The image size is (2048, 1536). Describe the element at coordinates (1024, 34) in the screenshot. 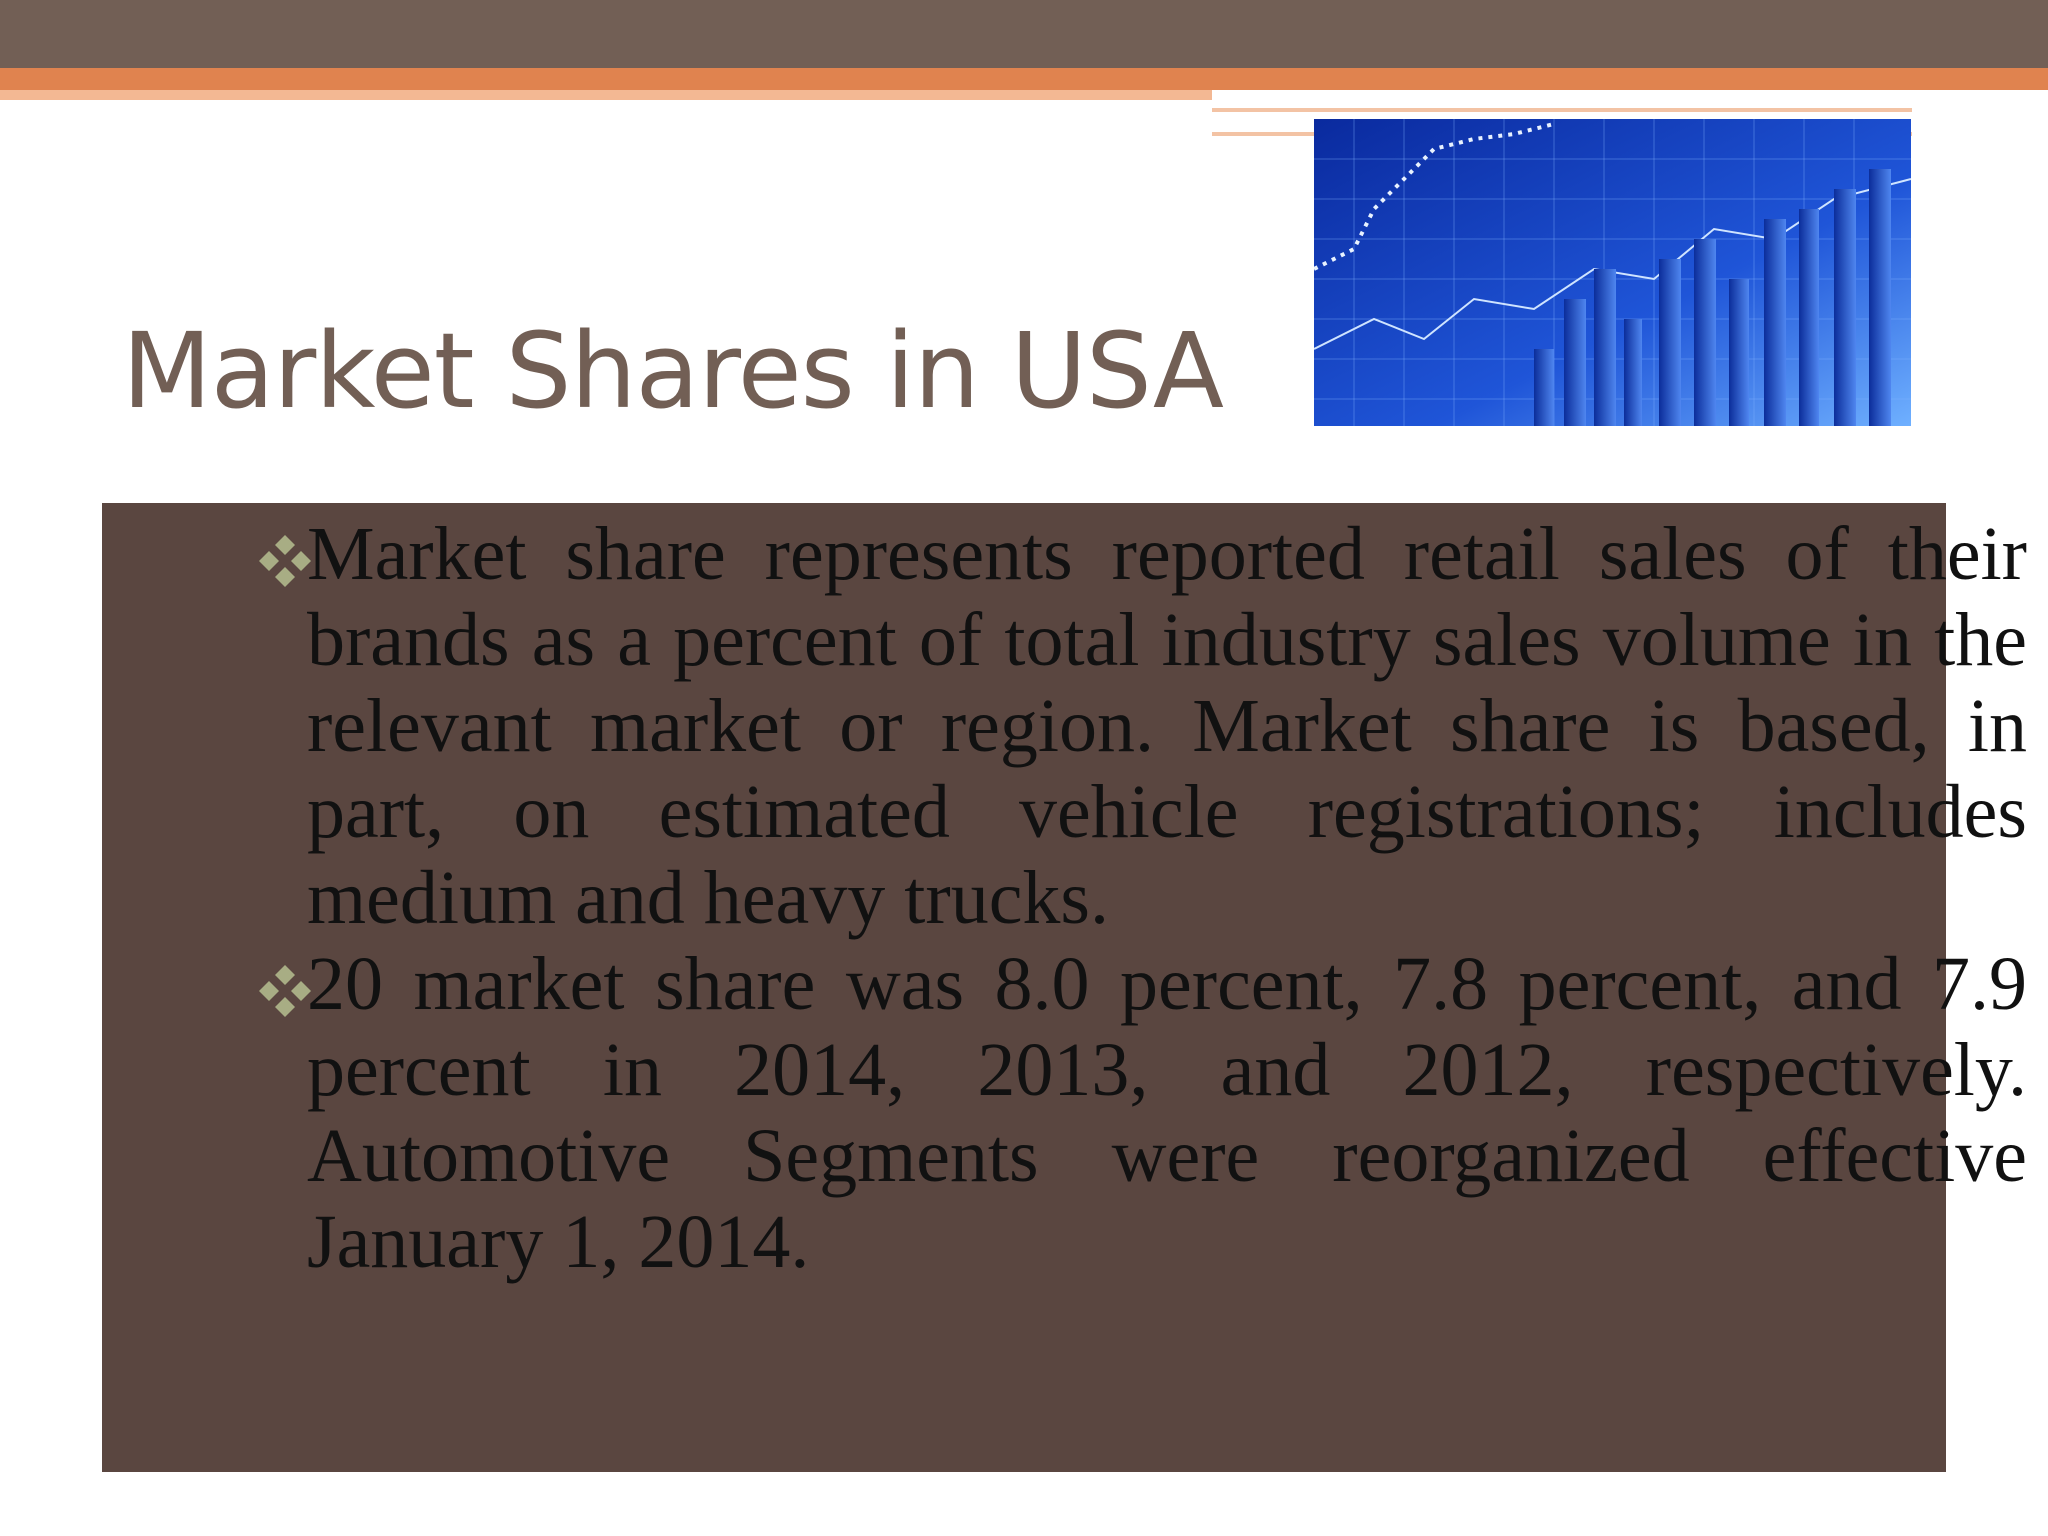

I see `top-bar` at that location.